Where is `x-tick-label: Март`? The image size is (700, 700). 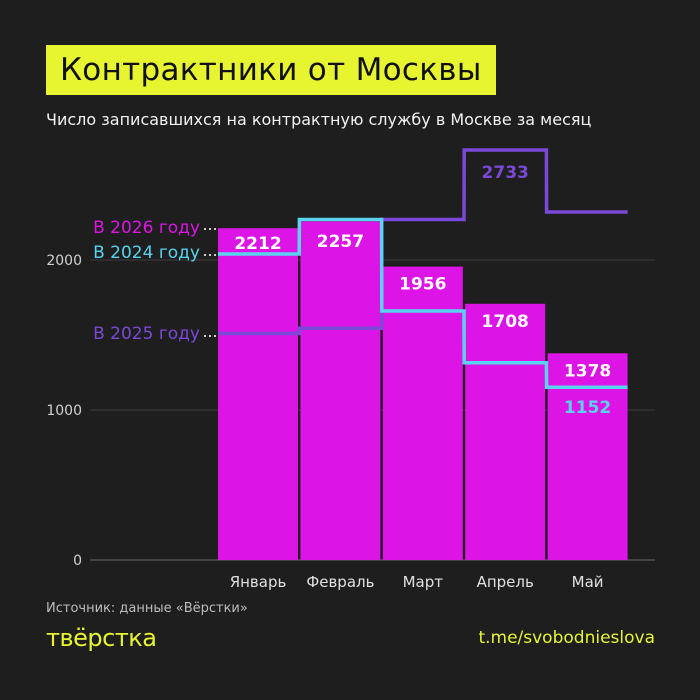 x-tick-label: Март is located at coordinates (423, 582).